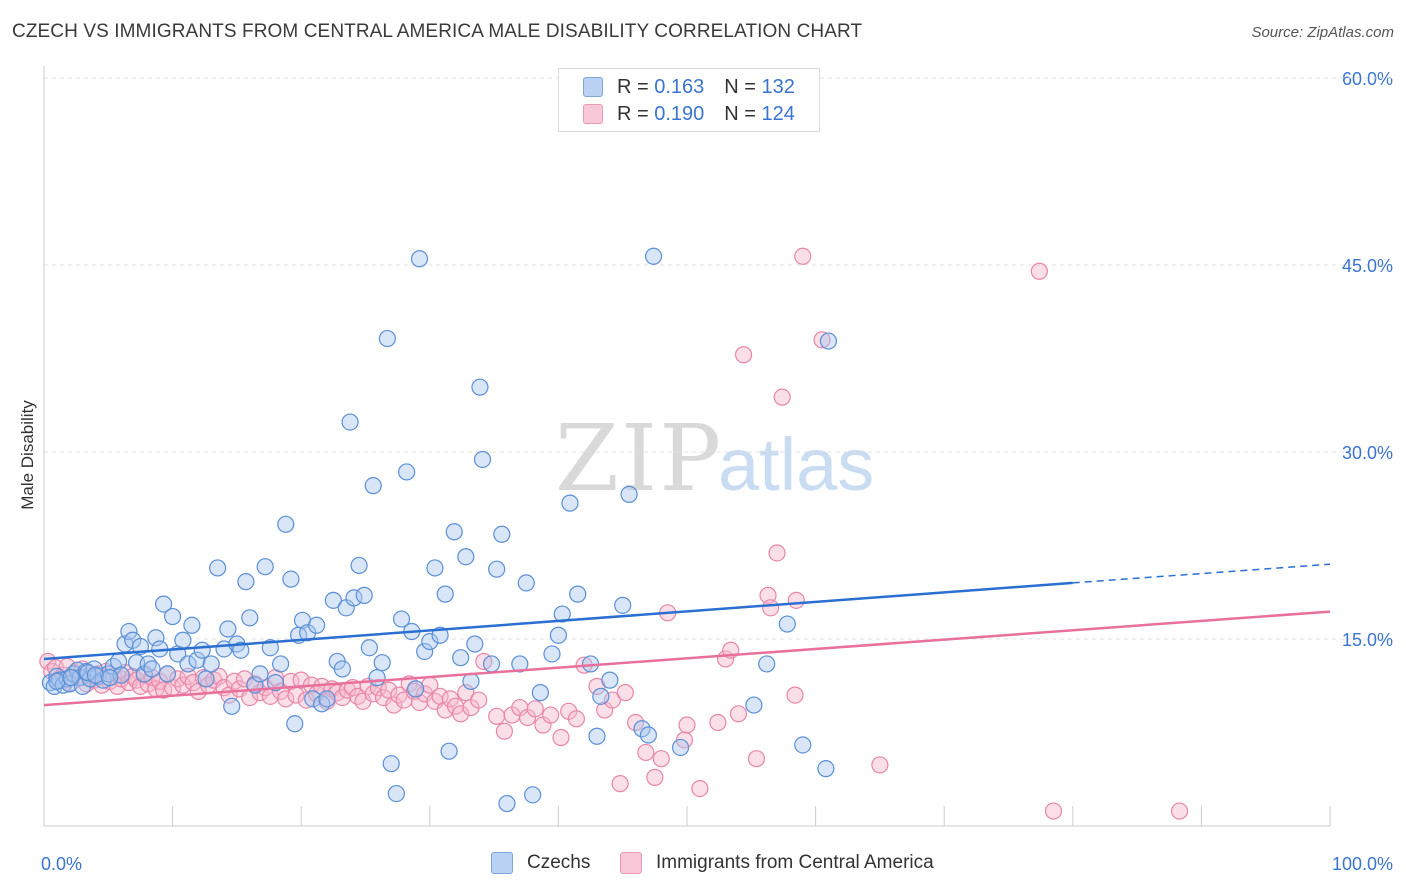 This screenshot has height=892, width=1406. Describe the element at coordinates (1367, 453) in the screenshot. I see `y-tick-label: 30.0%` at that location.